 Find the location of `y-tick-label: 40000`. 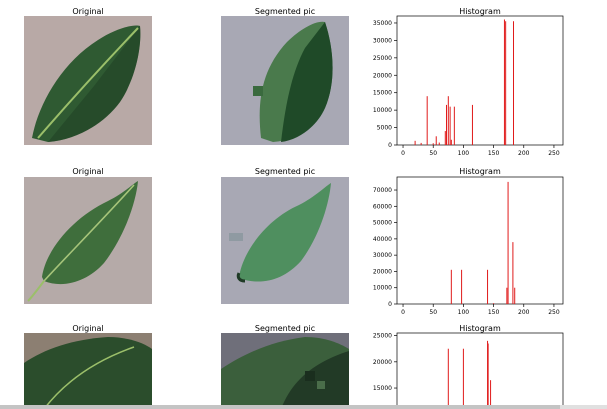

y-tick-label: 40000 is located at coordinates (382, 239).